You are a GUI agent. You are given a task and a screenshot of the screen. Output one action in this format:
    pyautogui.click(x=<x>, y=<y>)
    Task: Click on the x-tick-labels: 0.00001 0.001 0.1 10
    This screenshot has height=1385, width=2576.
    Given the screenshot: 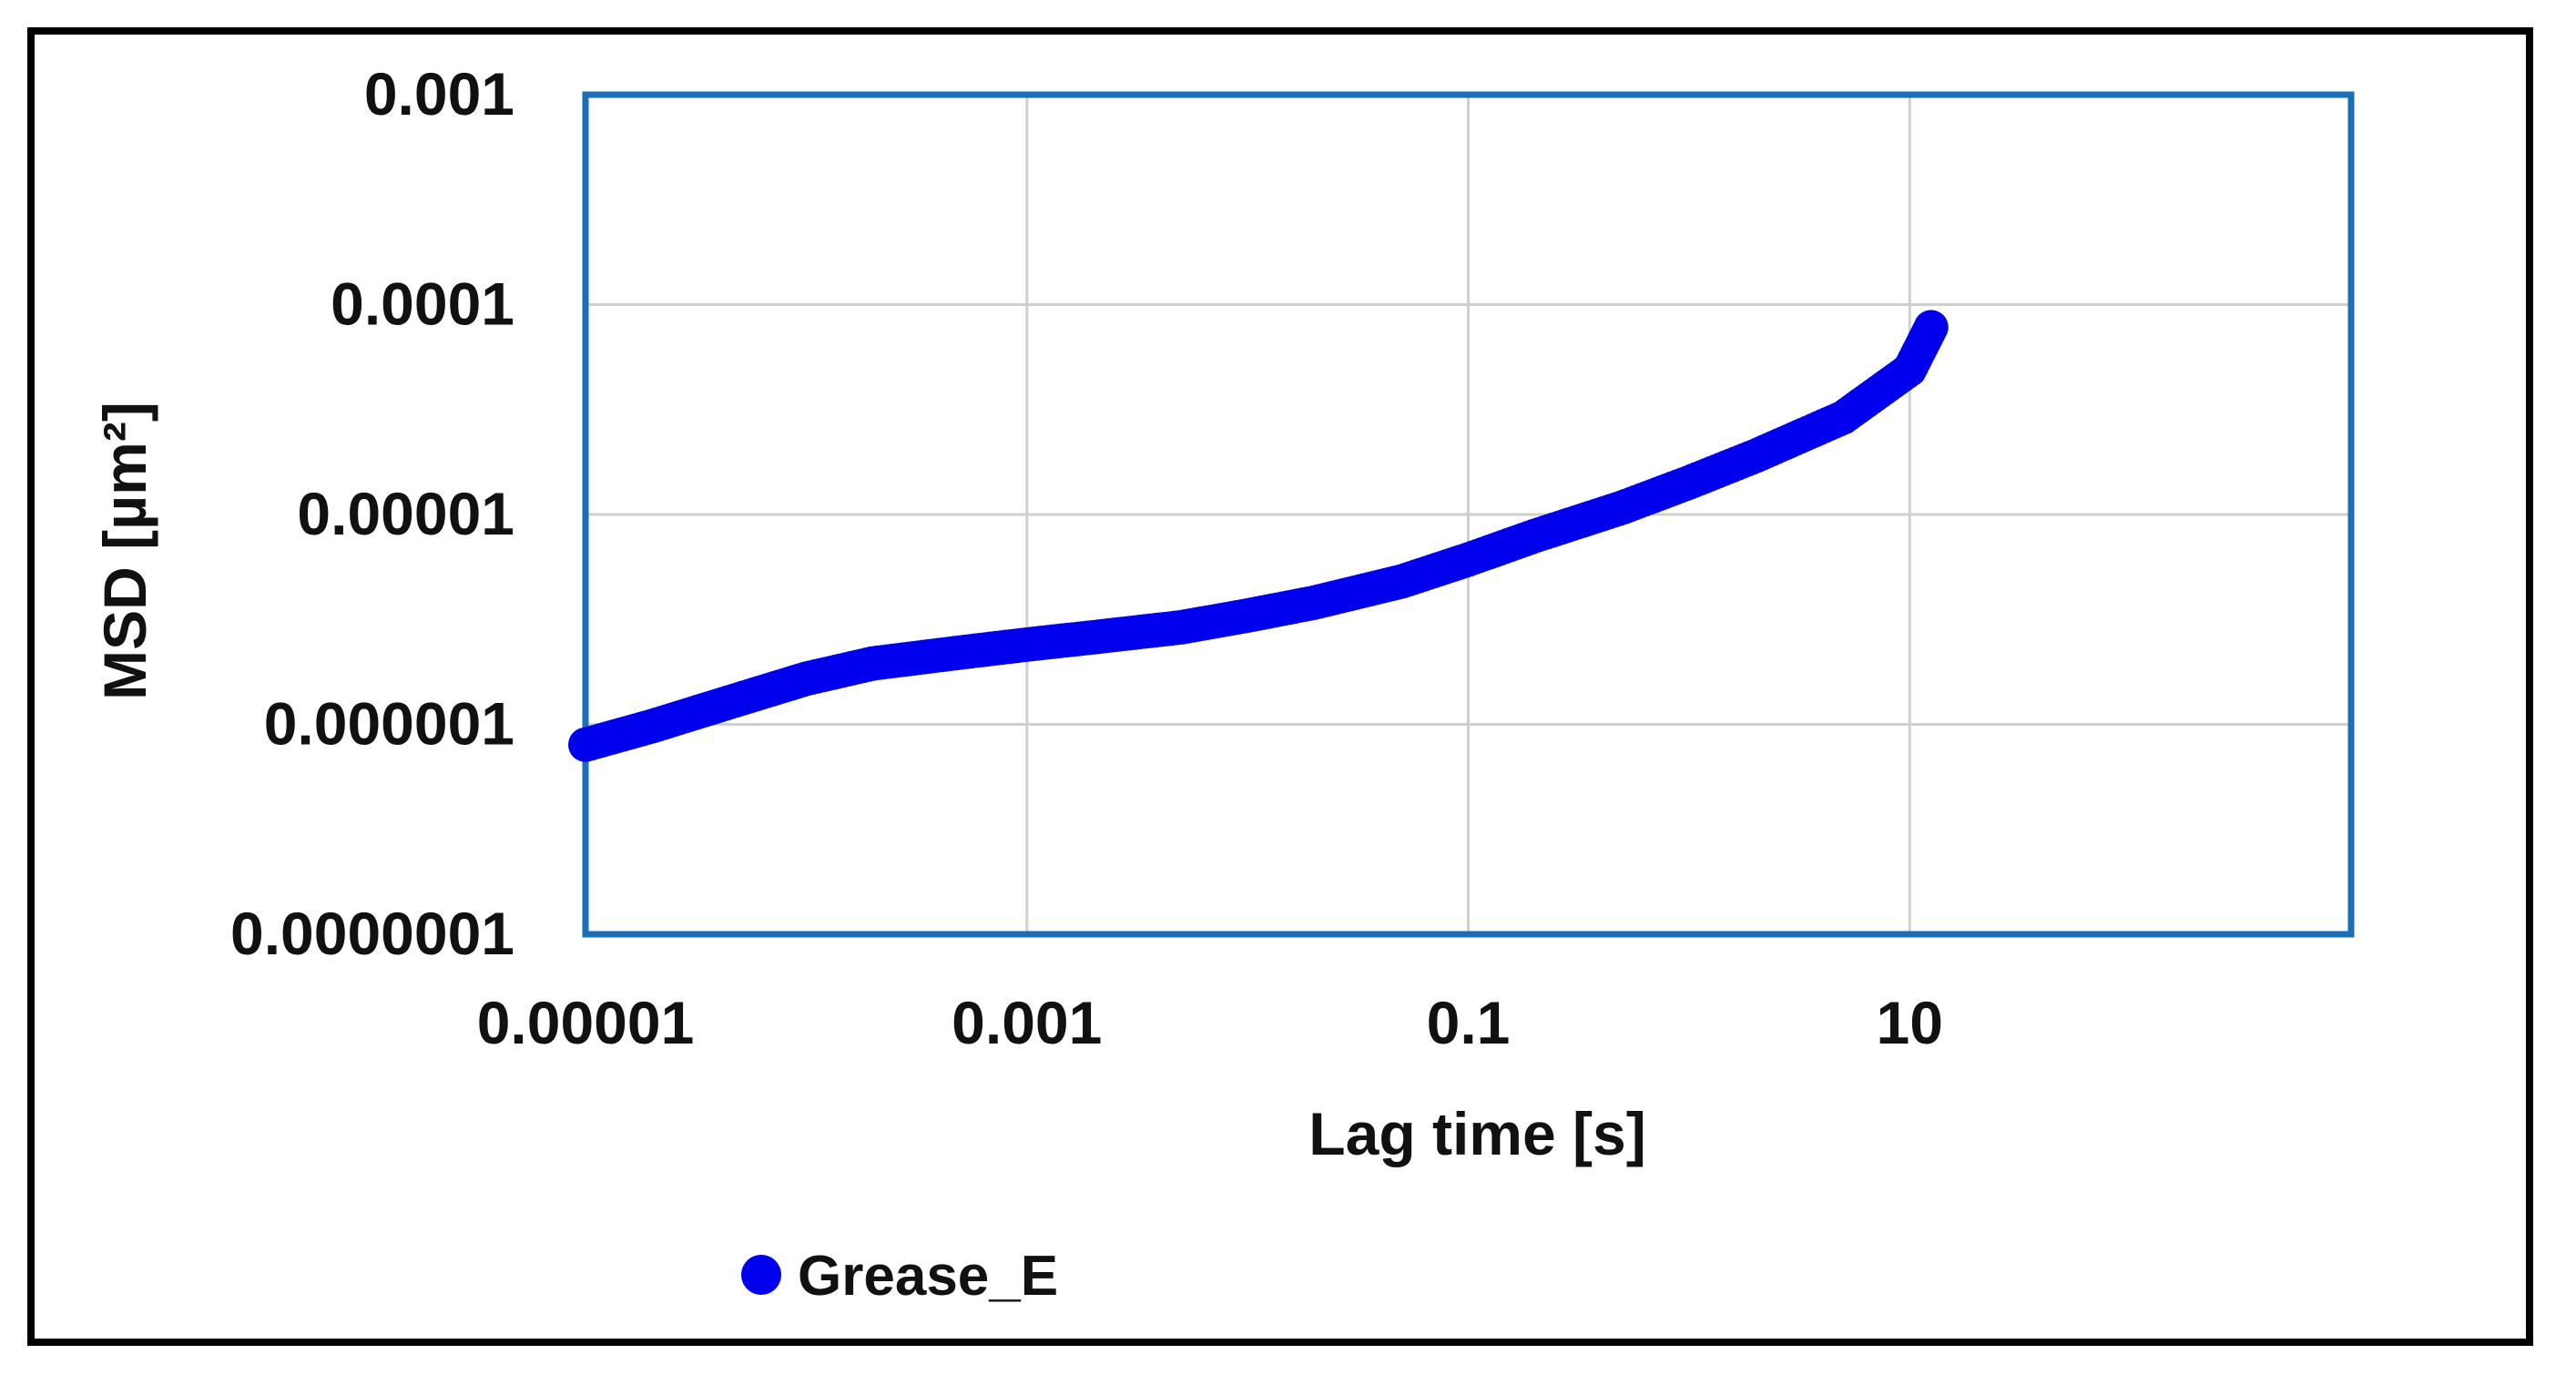 What is the action you would take?
    pyautogui.click(x=1210, y=1022)
    